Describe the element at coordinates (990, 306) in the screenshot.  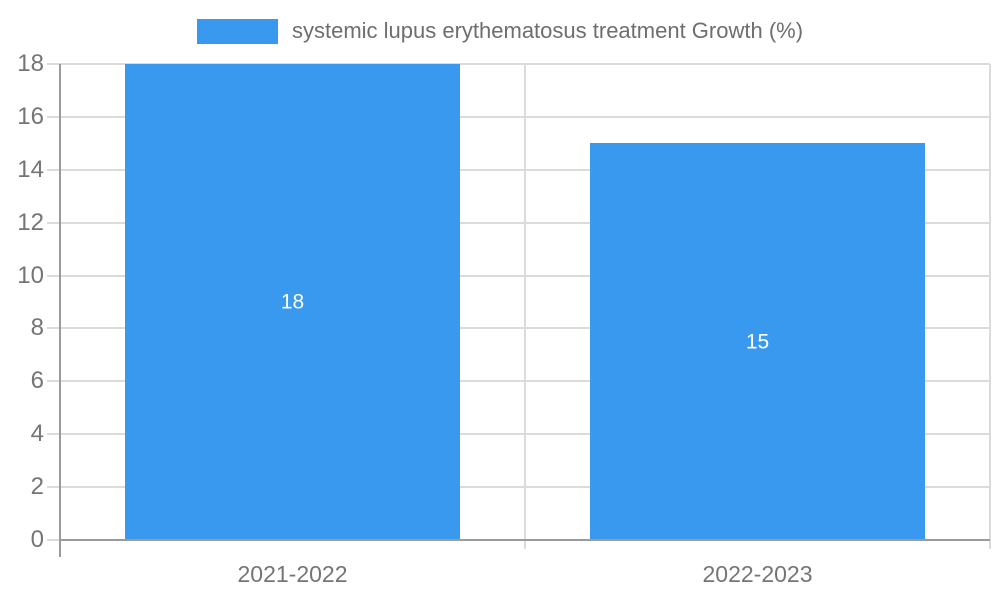
I see `plot-right-line` at that location.